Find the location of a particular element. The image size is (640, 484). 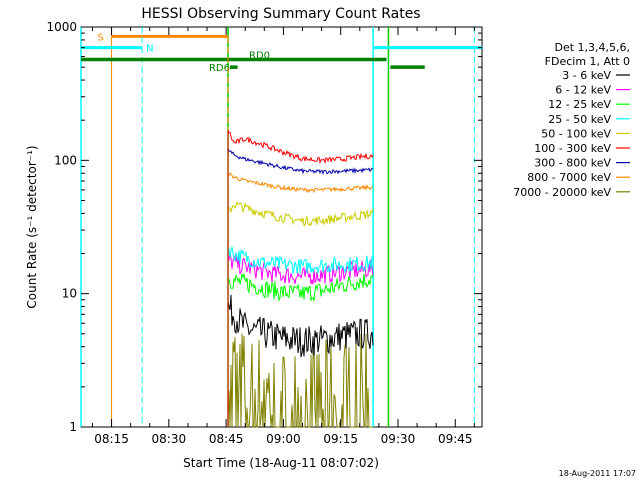

x-axis-label: Start Time (18-Aug-11 08:07:02) is located at coordinates (281, 463).